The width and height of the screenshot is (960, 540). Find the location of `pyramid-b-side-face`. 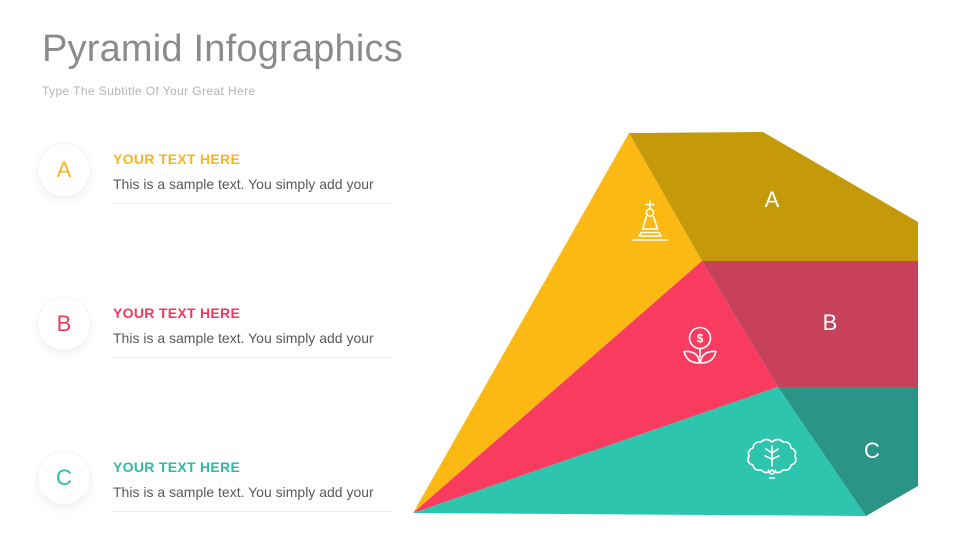

pyramid-b-side-face is located at coordinates (810, 324).